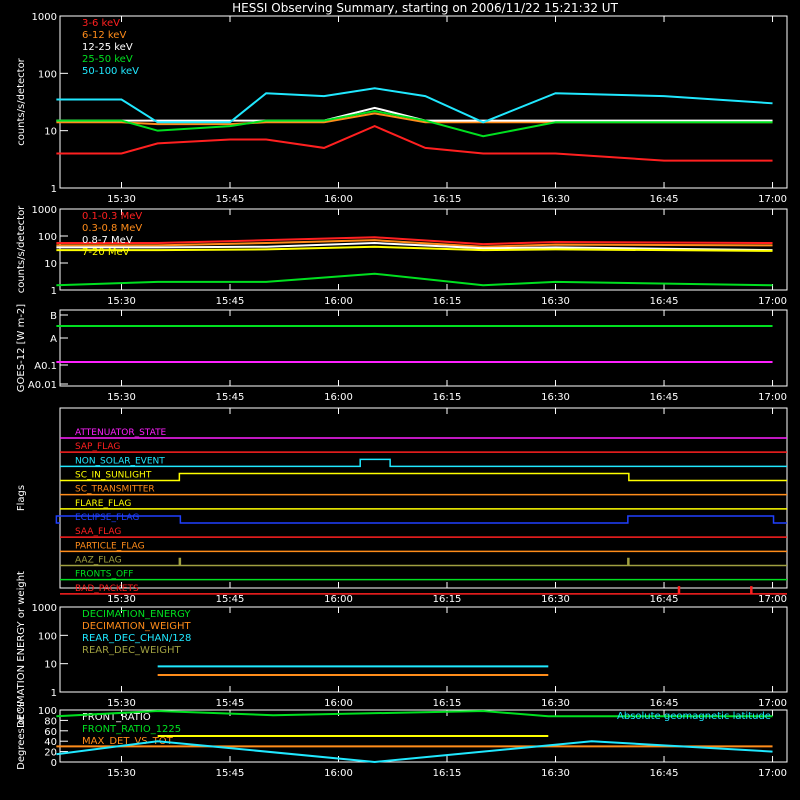  Describe the element at coordinates (113, 476) in the screenshot. I see `flag-label: SC_IN_SUNLIGHT` at that location.